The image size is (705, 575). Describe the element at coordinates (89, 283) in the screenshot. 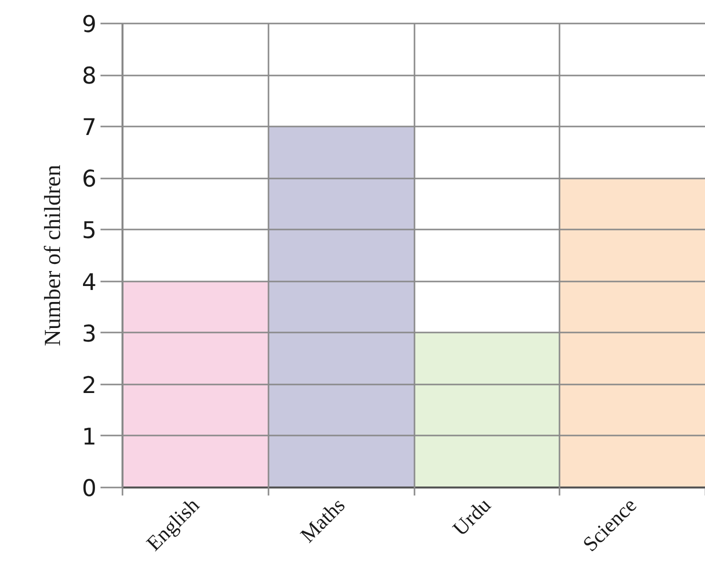

I see `y-tick-label: 4` at that location.